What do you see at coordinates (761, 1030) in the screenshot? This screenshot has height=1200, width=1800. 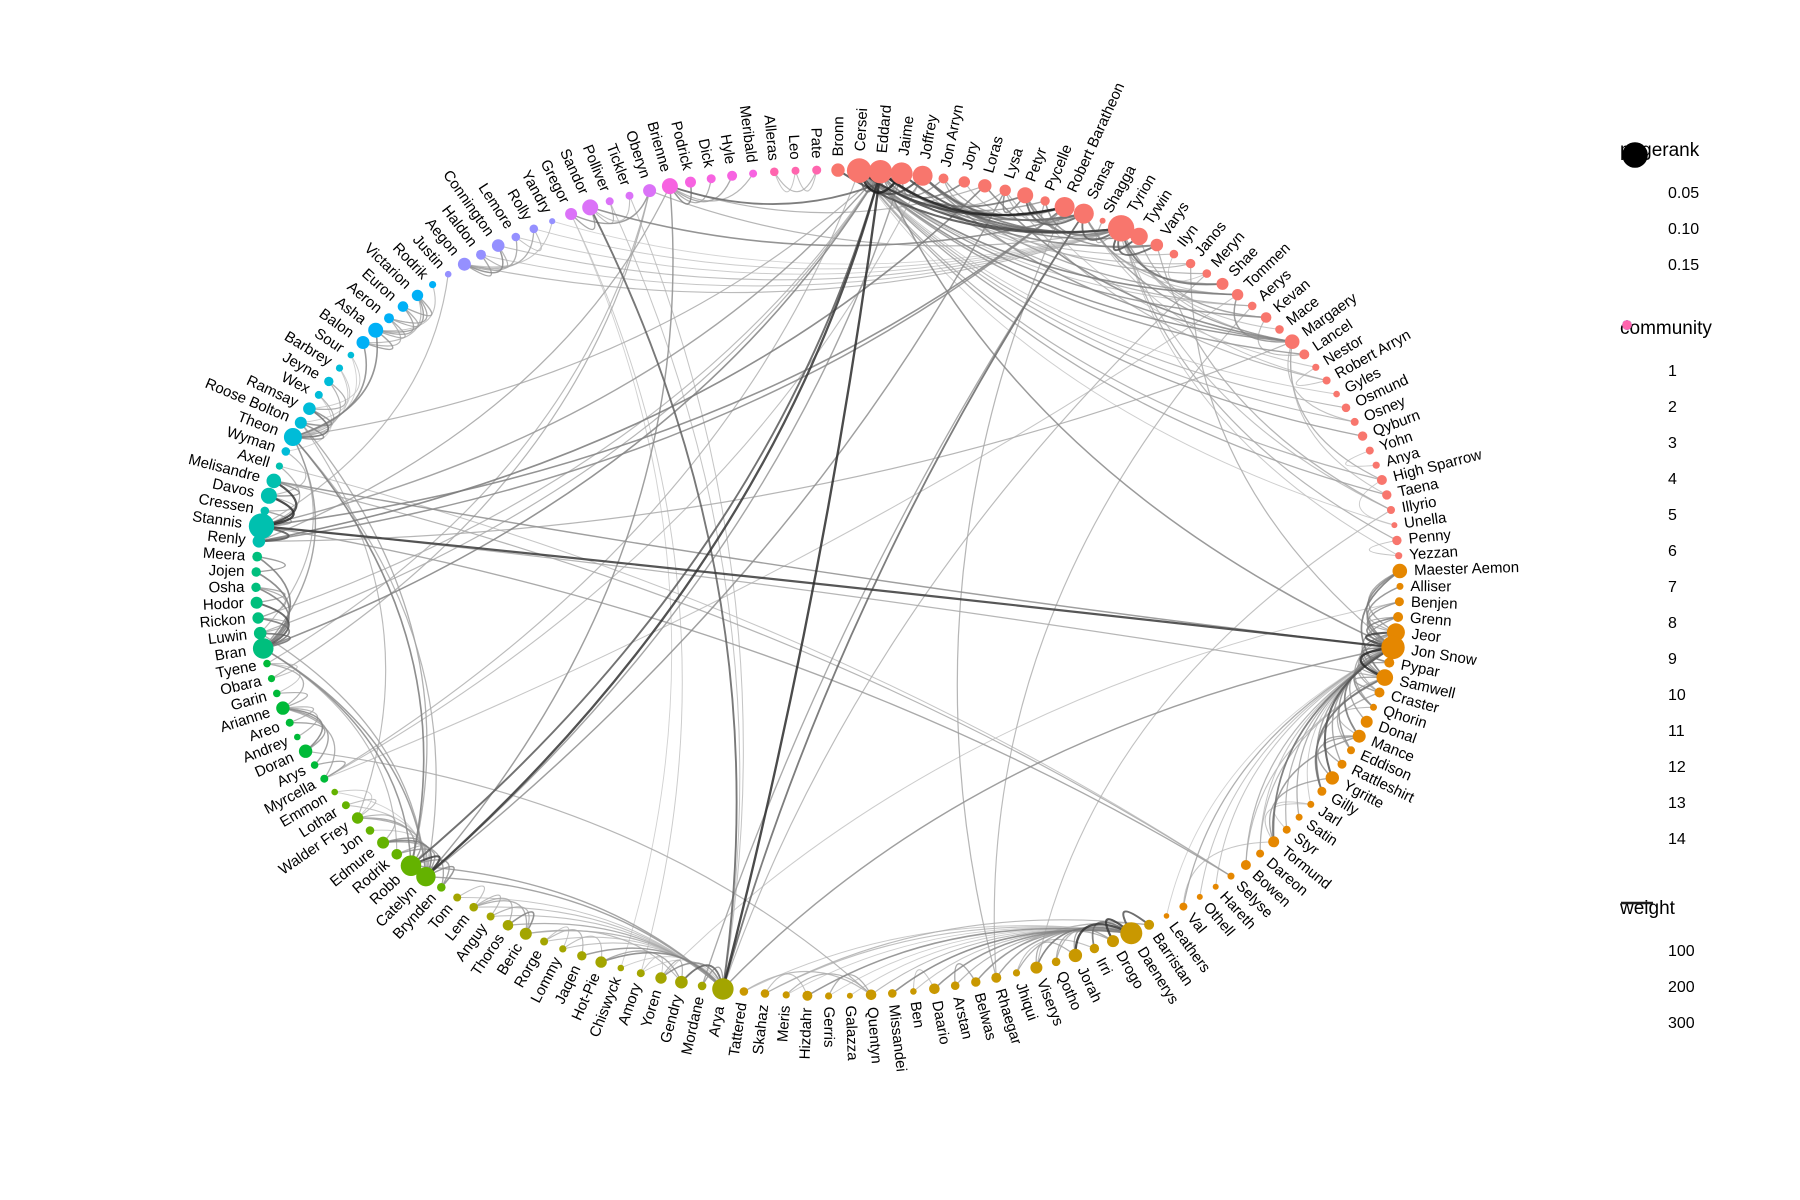 I see `label-skahaz: Skahaz` at bounding box center [761, 1030].